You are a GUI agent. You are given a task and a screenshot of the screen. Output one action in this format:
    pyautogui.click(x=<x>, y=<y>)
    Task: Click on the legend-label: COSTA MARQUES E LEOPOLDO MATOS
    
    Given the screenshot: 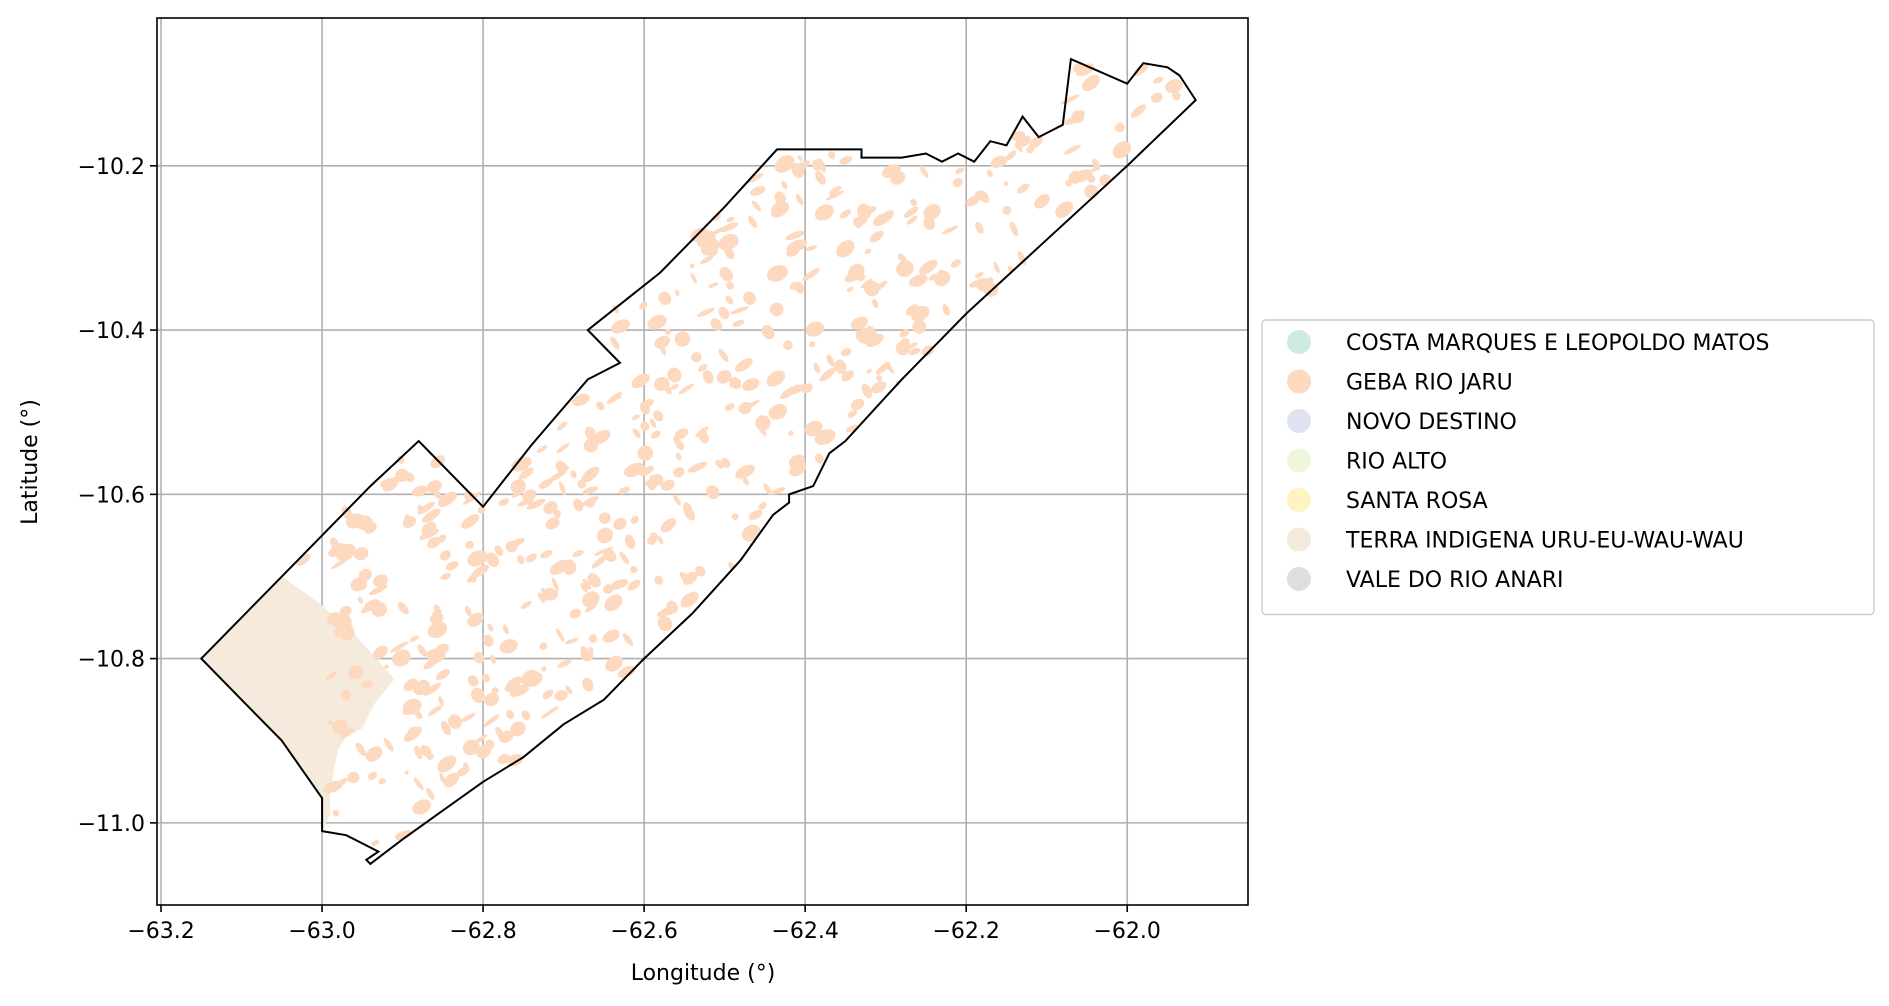 What is the action you would take?
    pyautogui.click(x=1558, y=343)
    